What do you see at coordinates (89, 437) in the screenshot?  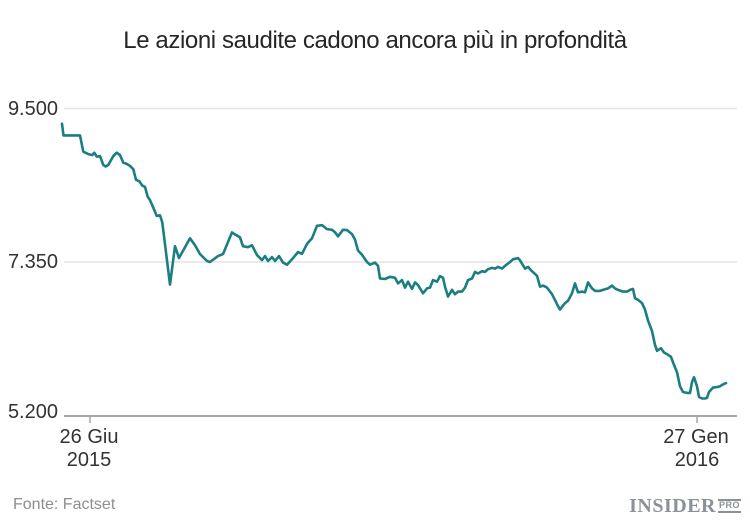 I see `x-tick-label-left-date: 26 Giu` at bounding box center [89, 437].